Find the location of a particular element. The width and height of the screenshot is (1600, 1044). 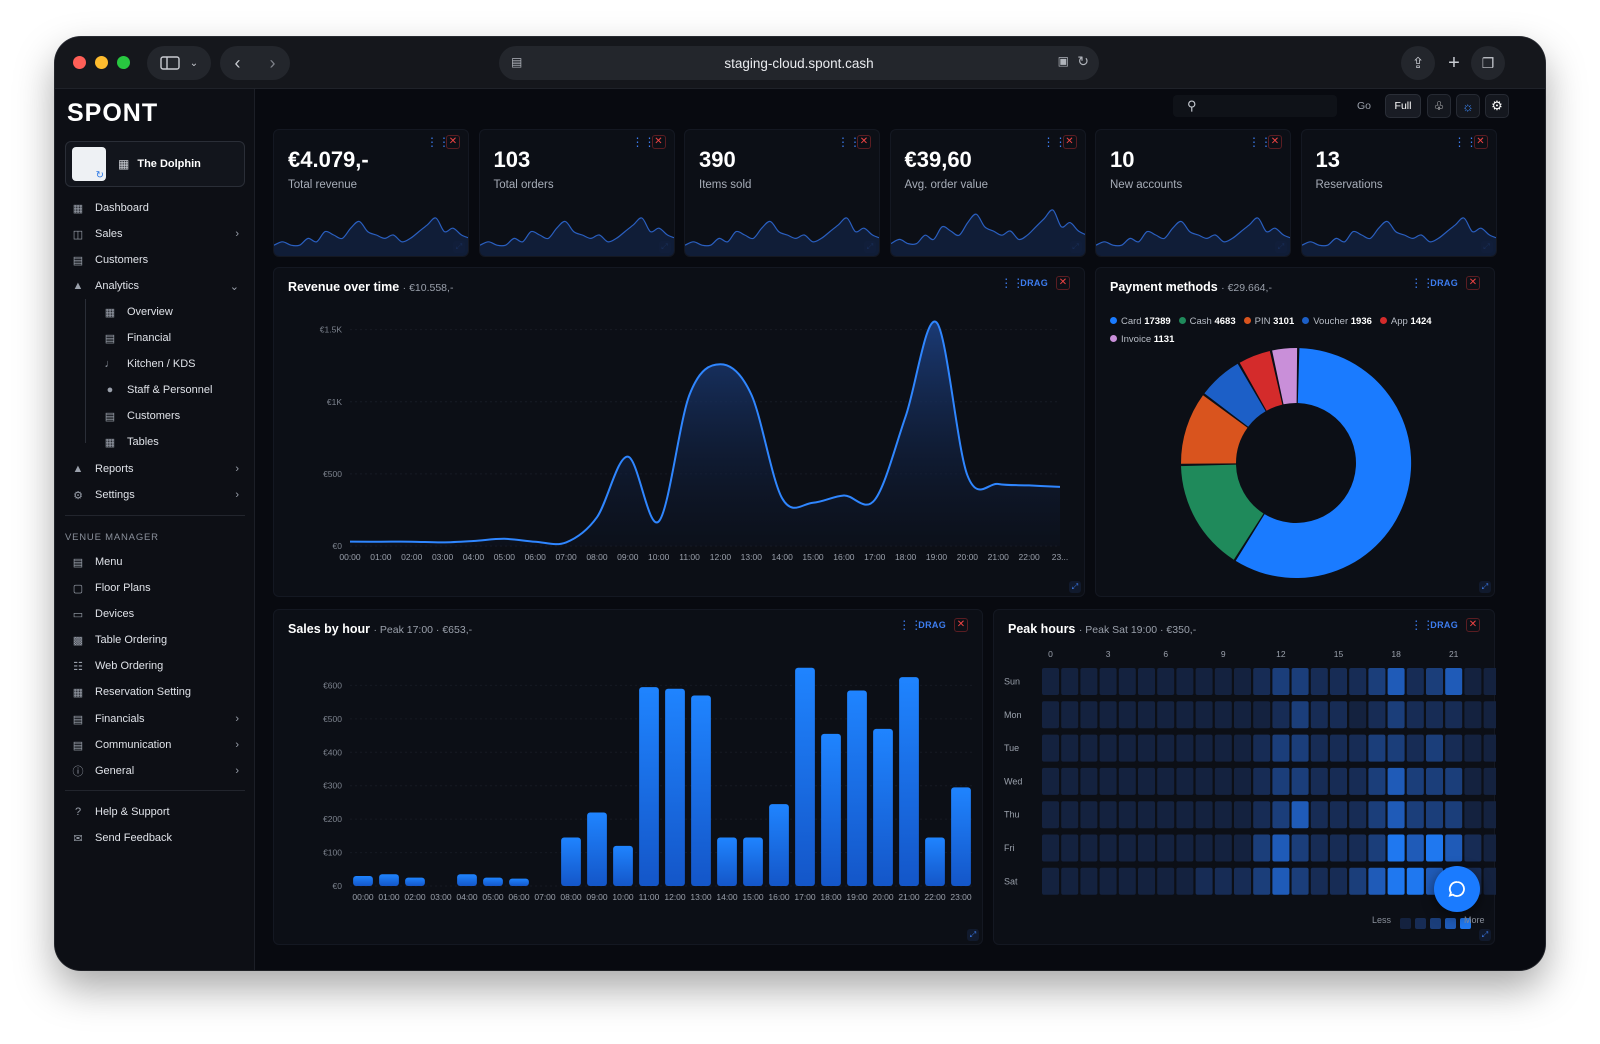

sidebar-item-overview: ▦ Overview is located at coordinates (171, 312).